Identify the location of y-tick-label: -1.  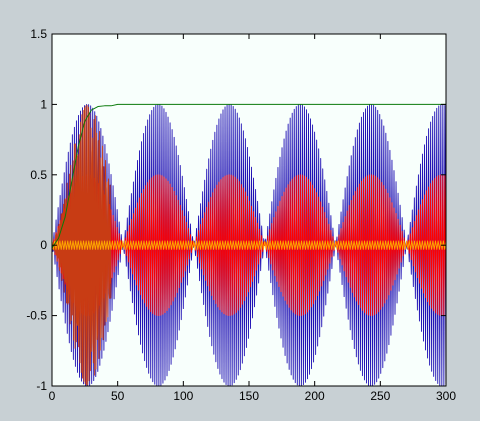
(41, 386).